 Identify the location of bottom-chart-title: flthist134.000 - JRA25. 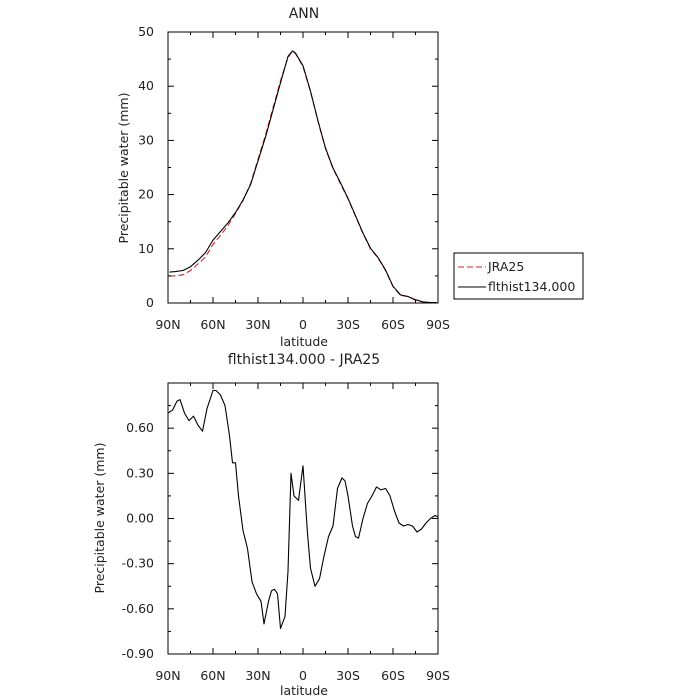
(304, 360).